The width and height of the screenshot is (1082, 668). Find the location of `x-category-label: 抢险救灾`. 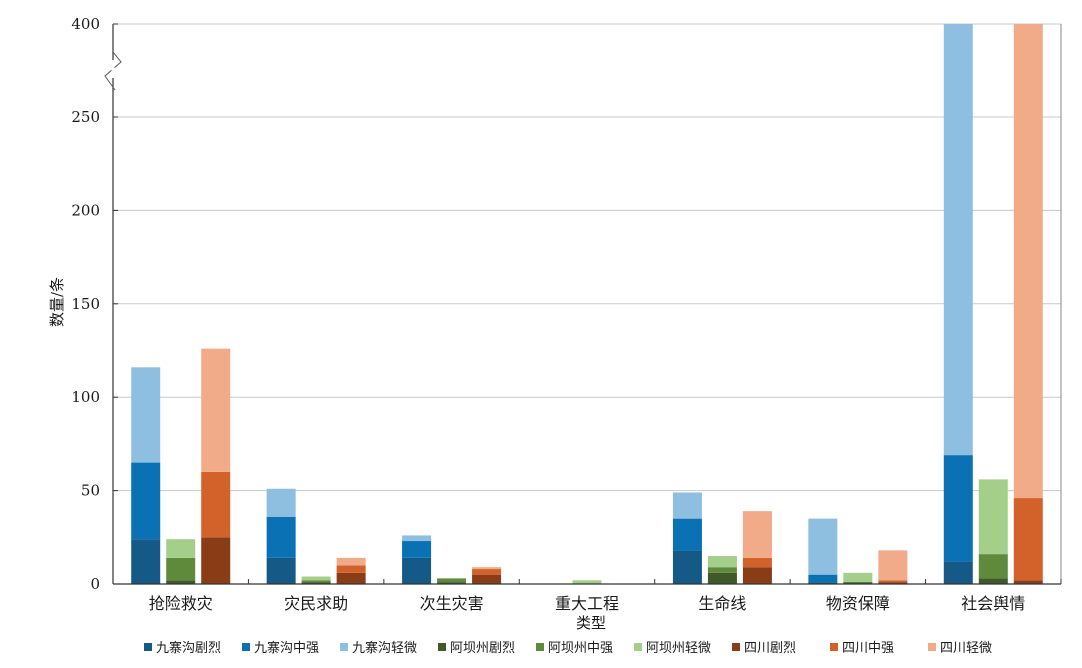

x-category-label: 抢险救灾 is located at coordinates (181, 603).